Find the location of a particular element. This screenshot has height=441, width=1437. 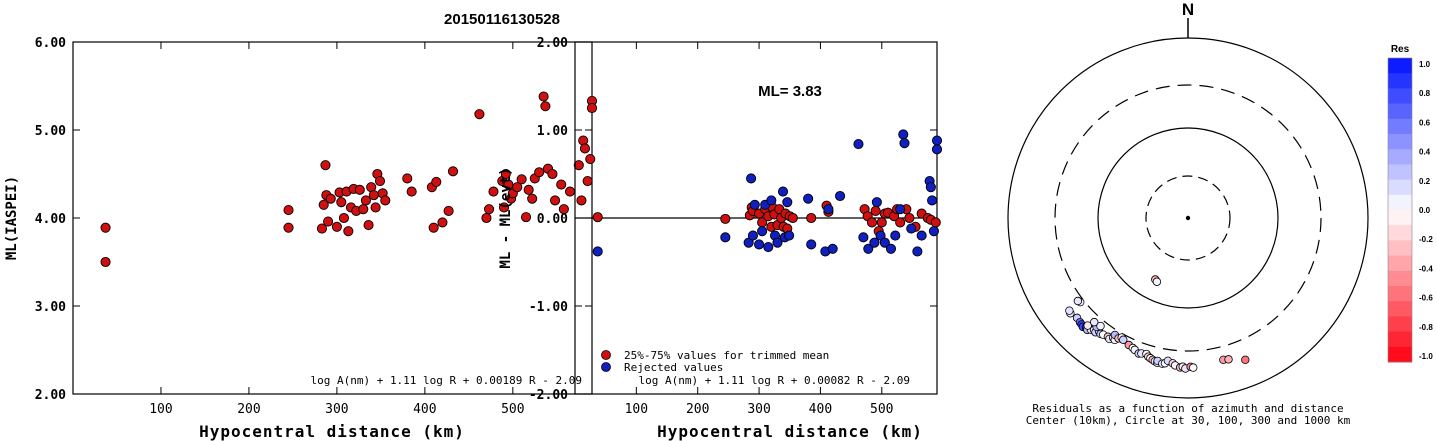

colorbar-tick-label: 0.2 is located at coordinates (1425, 181).